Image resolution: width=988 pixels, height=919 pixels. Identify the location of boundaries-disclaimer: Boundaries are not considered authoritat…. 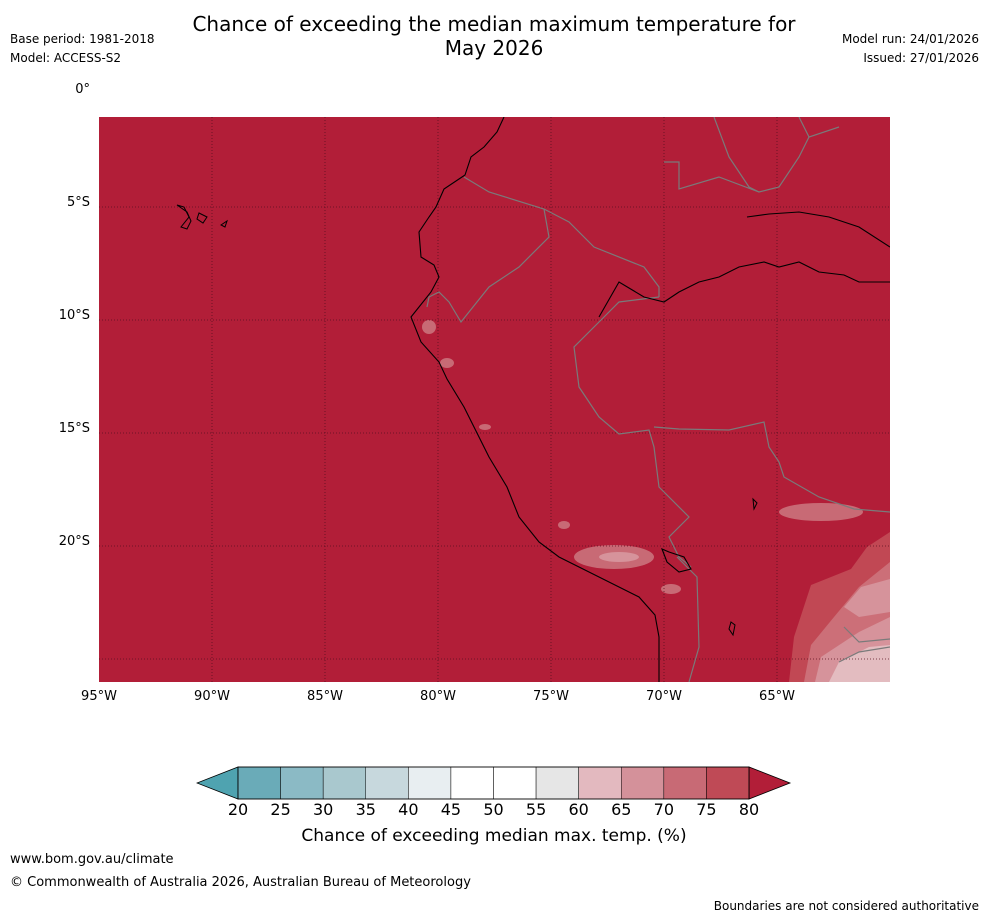
(846, 906).